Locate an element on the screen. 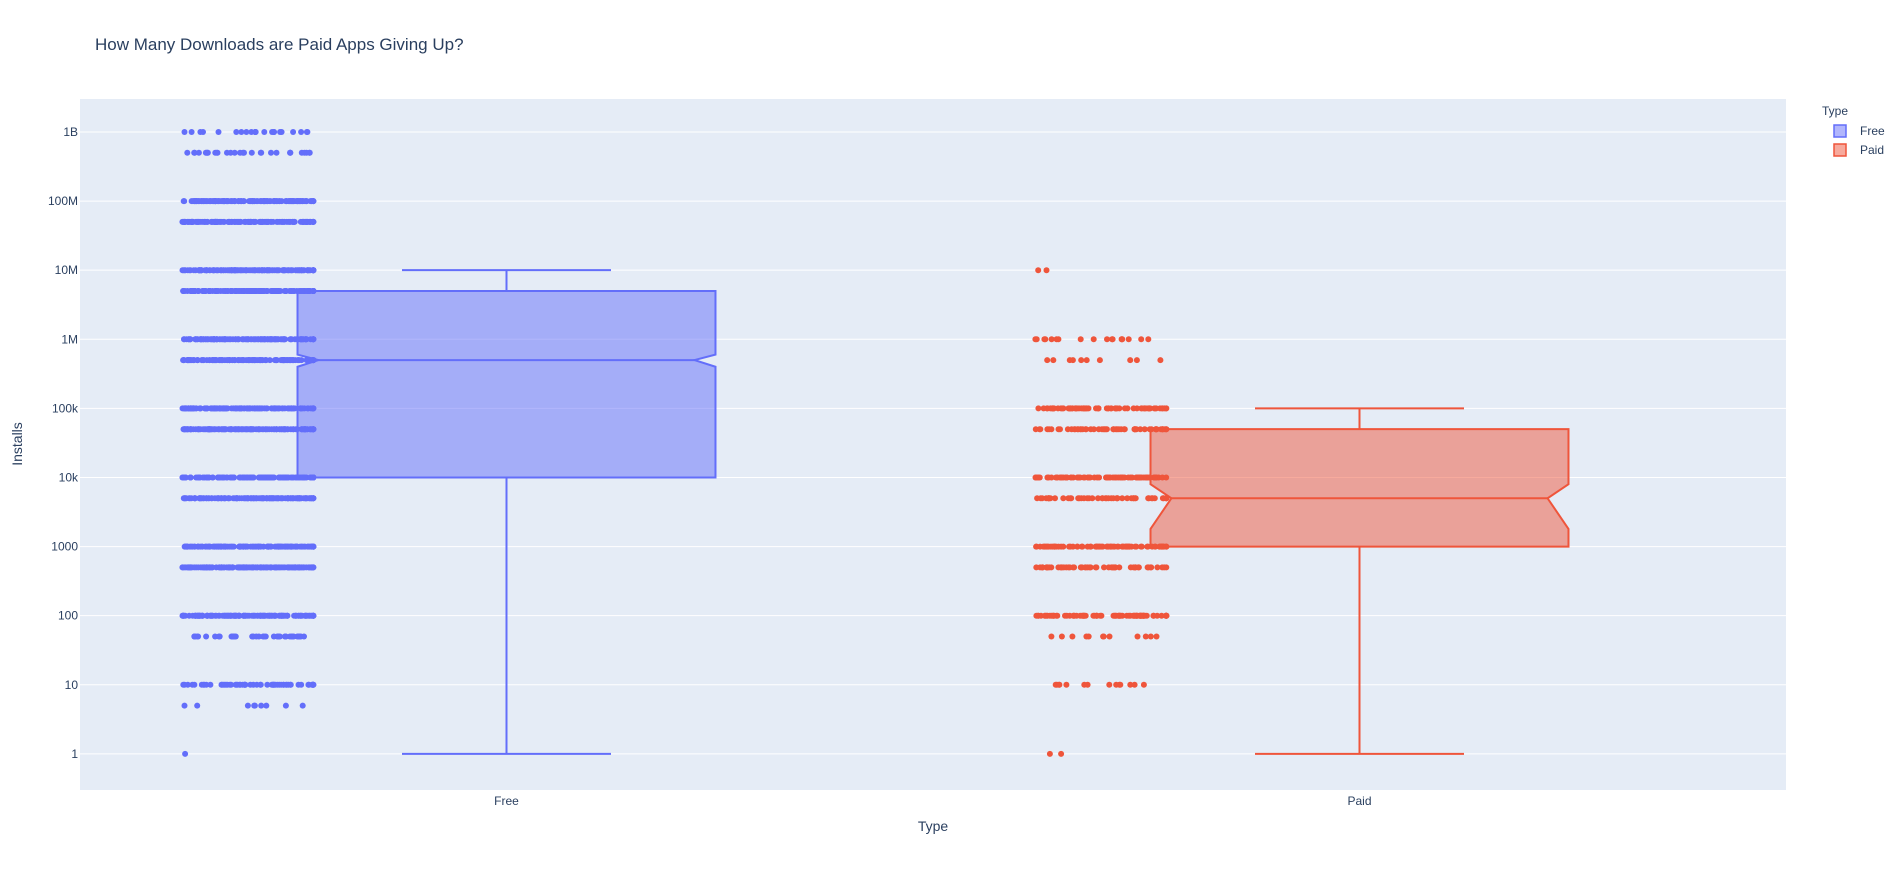 This screenshot has width=1904, height=871. y-tick-label: 1000 is located at coordinates (64, 547).